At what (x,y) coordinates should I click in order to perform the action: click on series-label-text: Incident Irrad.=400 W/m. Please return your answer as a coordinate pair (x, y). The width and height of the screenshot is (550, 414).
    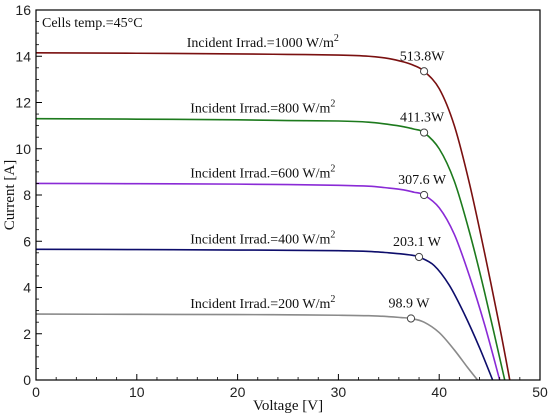
    Looking at the image, I should click on (260, 239).